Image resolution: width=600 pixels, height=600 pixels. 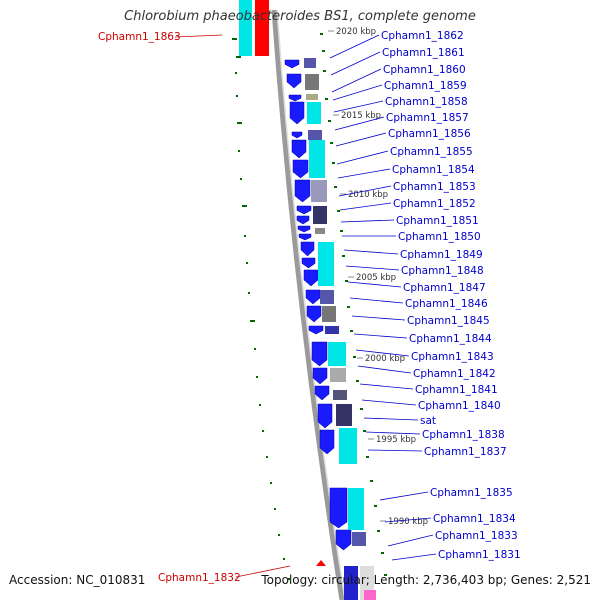 I want to click on gene-label: Cphamn1_1849, so click(x=441, y=255).